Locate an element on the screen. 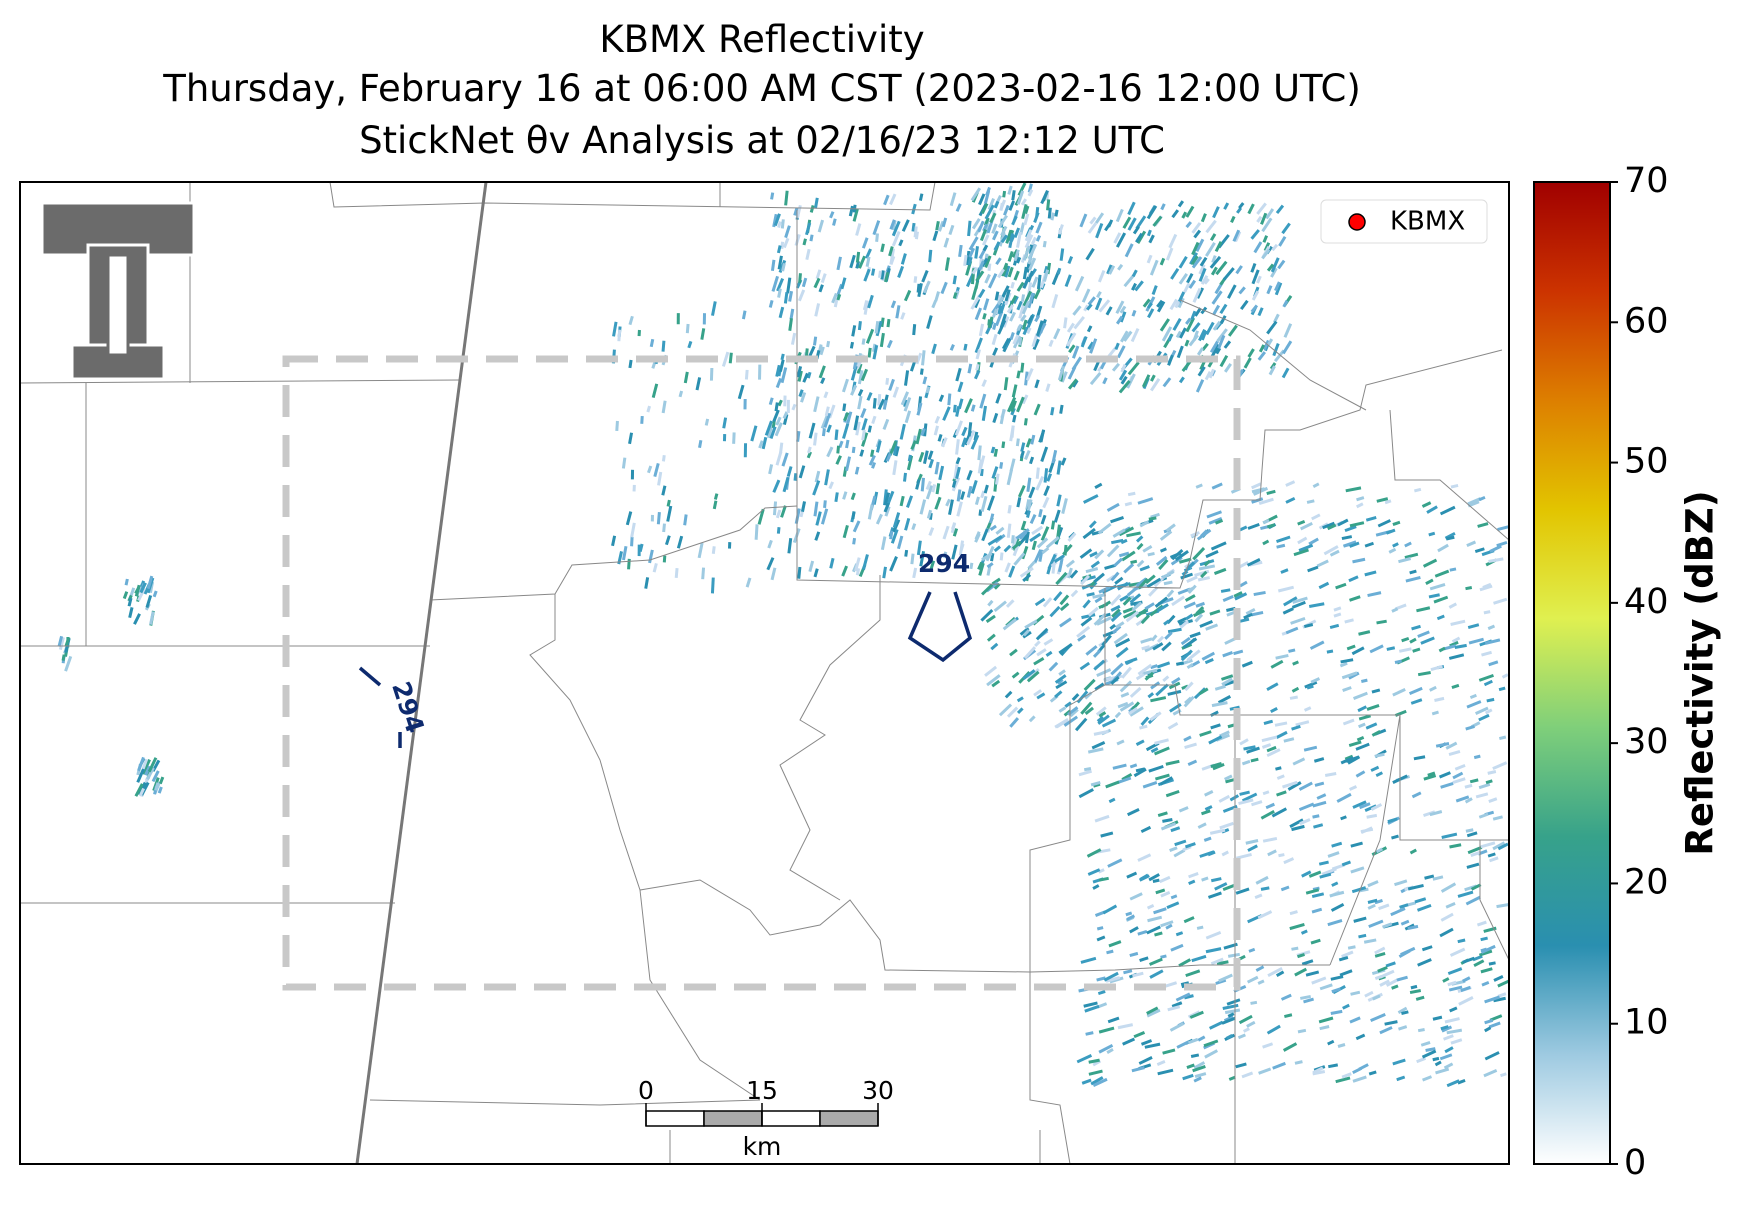  colorbar-tick-label: 50 is located at coordinates (1646, 462).